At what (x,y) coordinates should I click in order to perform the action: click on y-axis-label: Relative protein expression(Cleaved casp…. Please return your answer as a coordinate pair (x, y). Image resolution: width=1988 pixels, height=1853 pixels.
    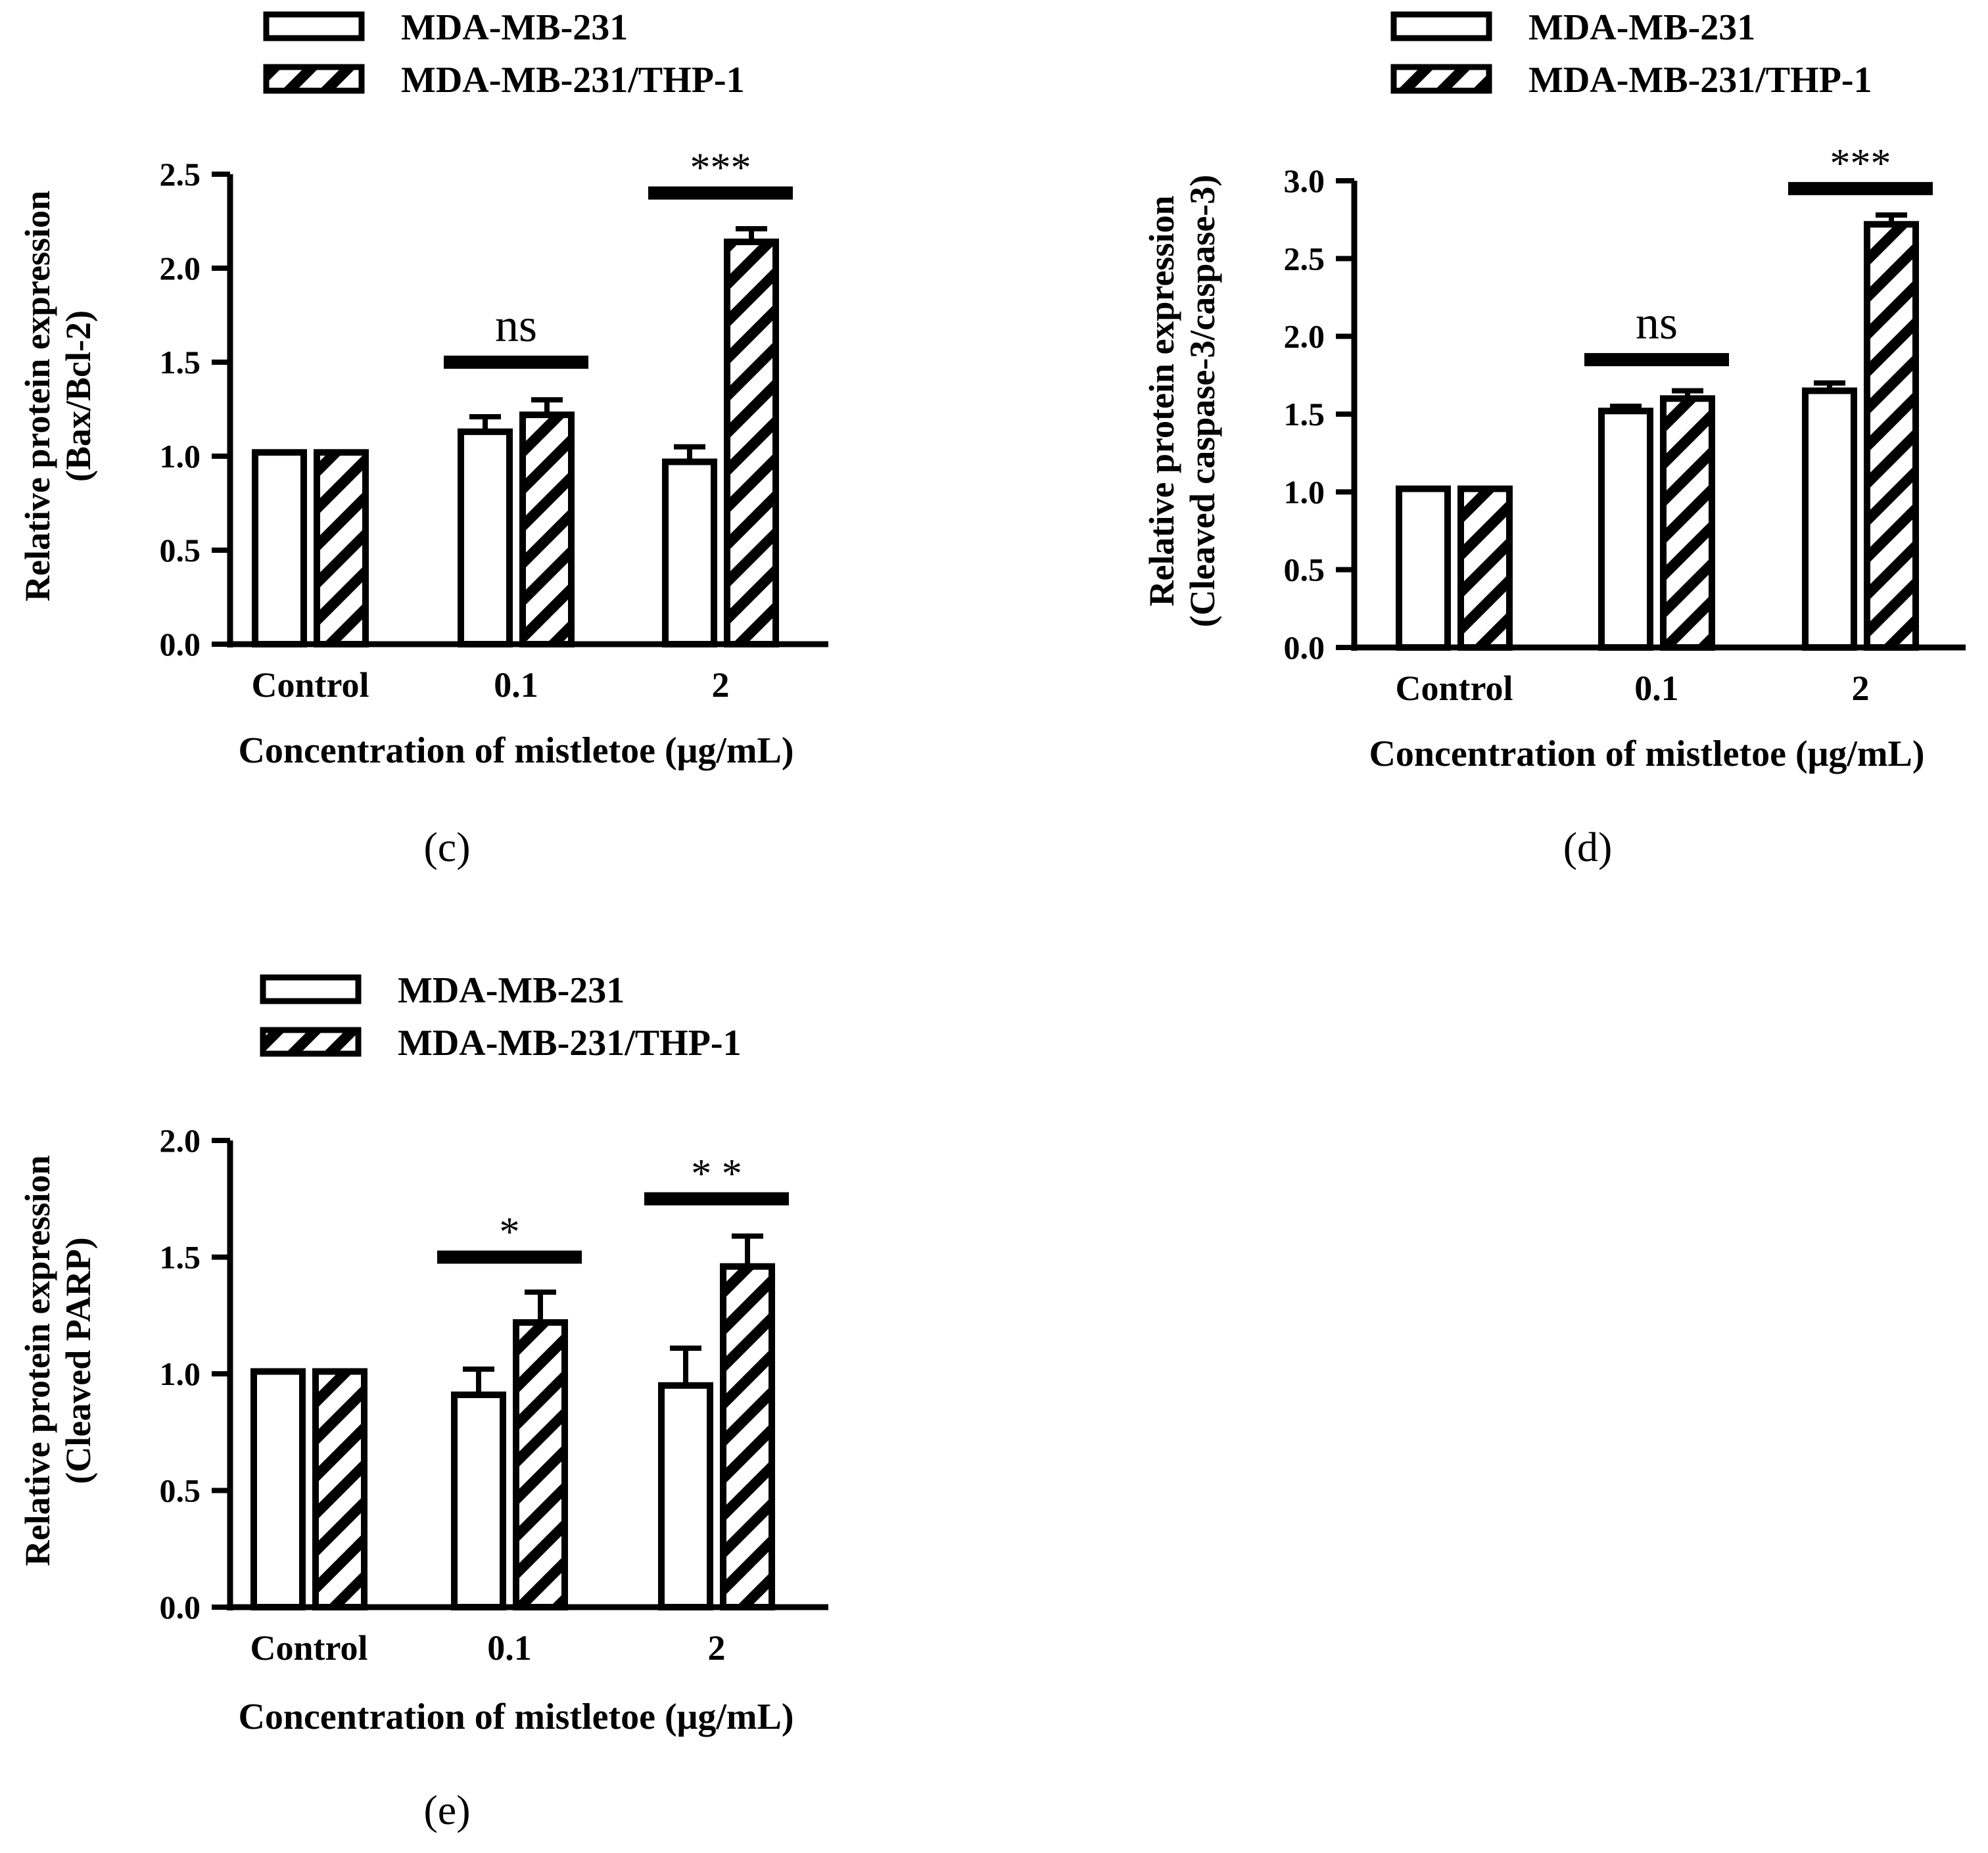
    Looking at the image, I should click on (1182, 401).